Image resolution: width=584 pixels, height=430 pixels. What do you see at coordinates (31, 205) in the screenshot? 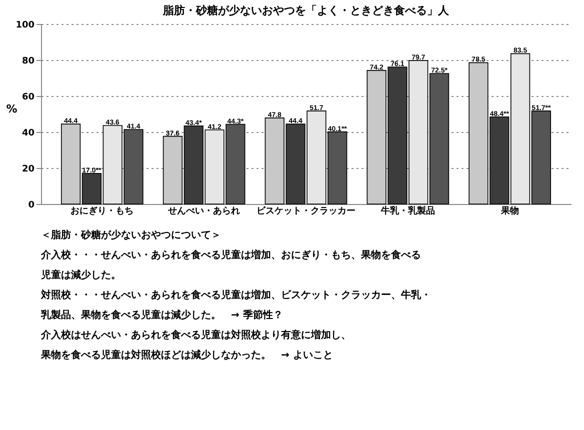
I see `y-tick-label: 0` at bounding box center [31, 205].